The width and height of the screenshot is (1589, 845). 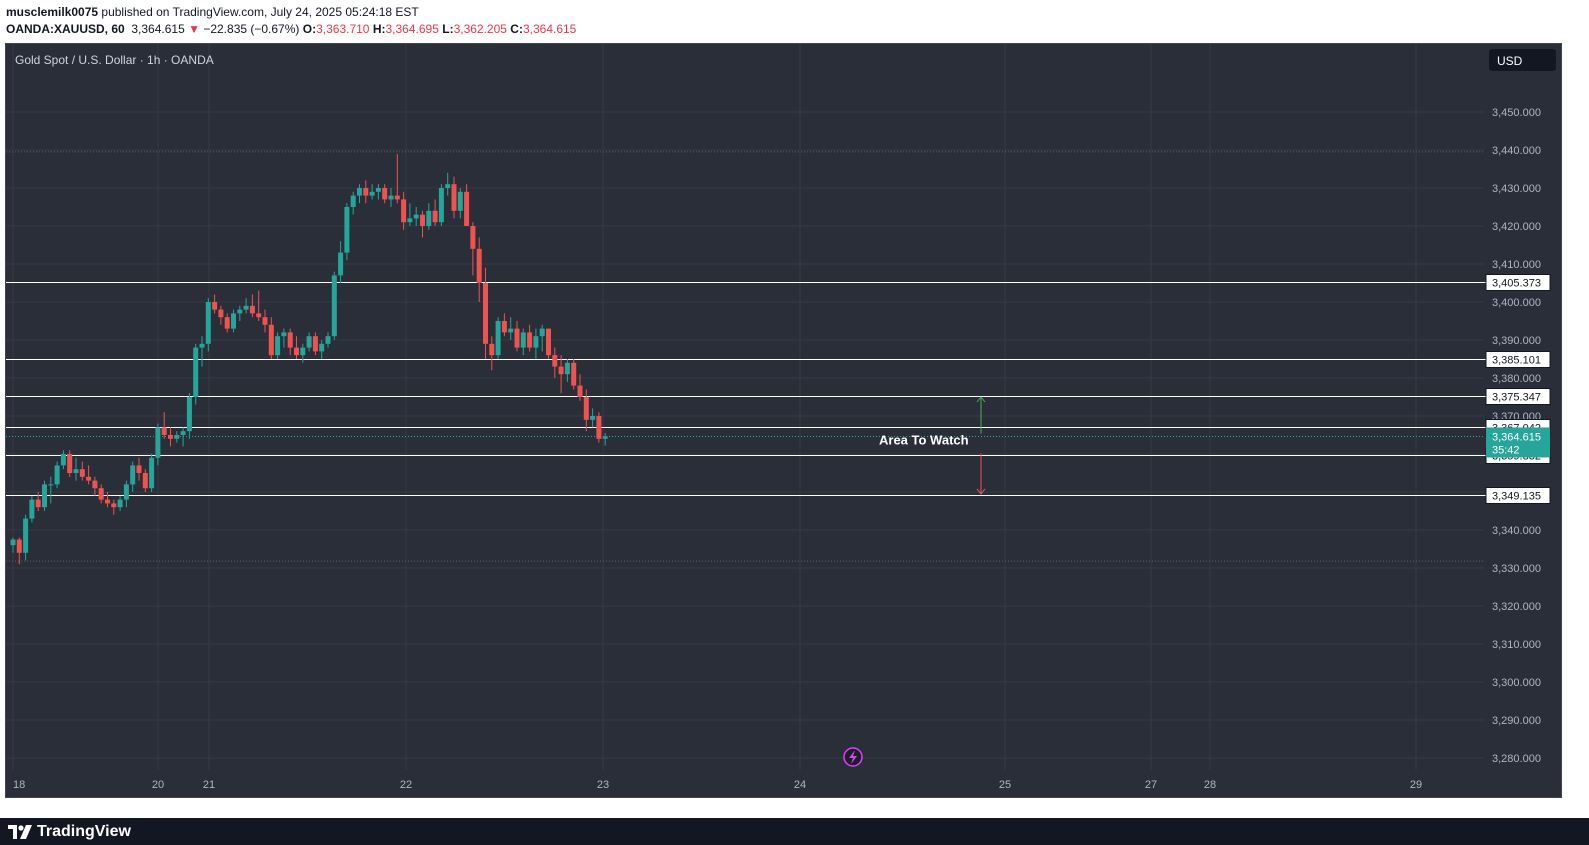 What do you see at coordinates (1516, 645) in the screenshot?
I see `y-tick-label: 3,310.000` at bounding box center [1516, 645].